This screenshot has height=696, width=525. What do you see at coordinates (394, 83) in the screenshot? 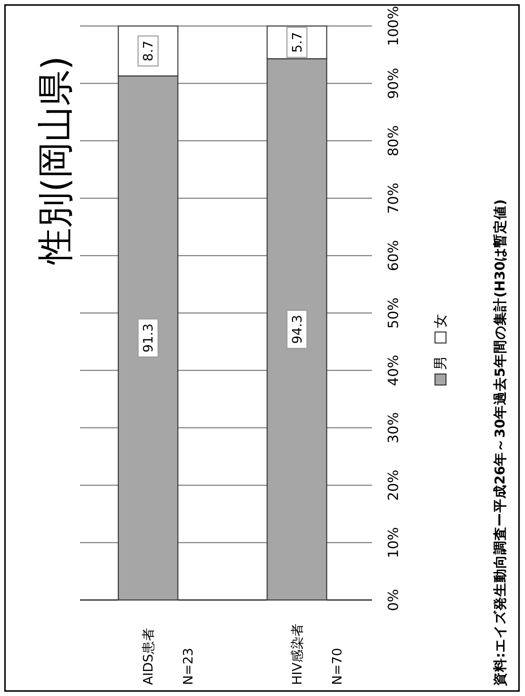
I see `y-tick-label: 90%` at bounding box center [394, 83].